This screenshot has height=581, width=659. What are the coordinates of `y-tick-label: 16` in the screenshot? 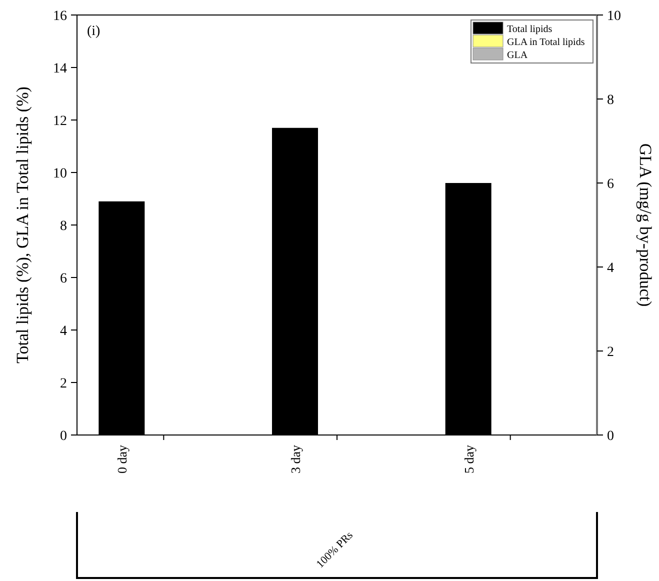 It's located at (60, 16).